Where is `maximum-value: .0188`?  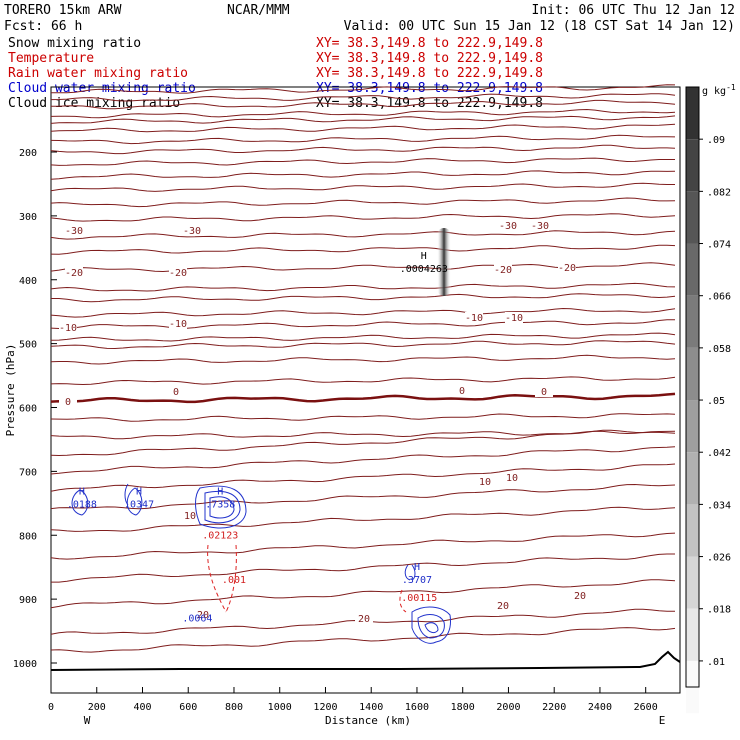
maximum-value: .0188 is located at coordinates (82, 505).